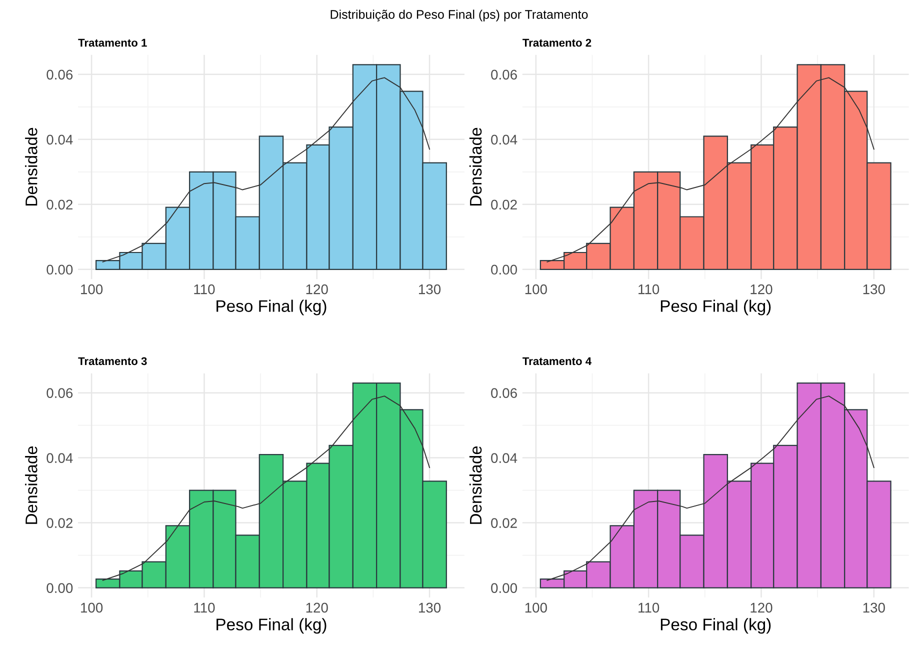  What do you see at coordinates (112, 42) in the screenshot?
I see `chart-title: Tratamento 1` at bounding box center [112, 42].